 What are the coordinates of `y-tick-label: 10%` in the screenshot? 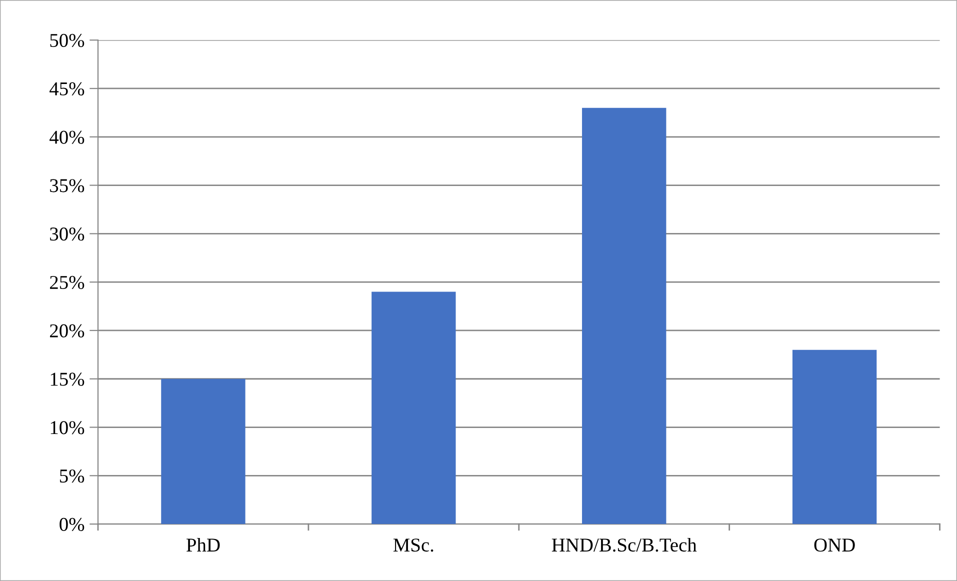 It's located at (67, 427).